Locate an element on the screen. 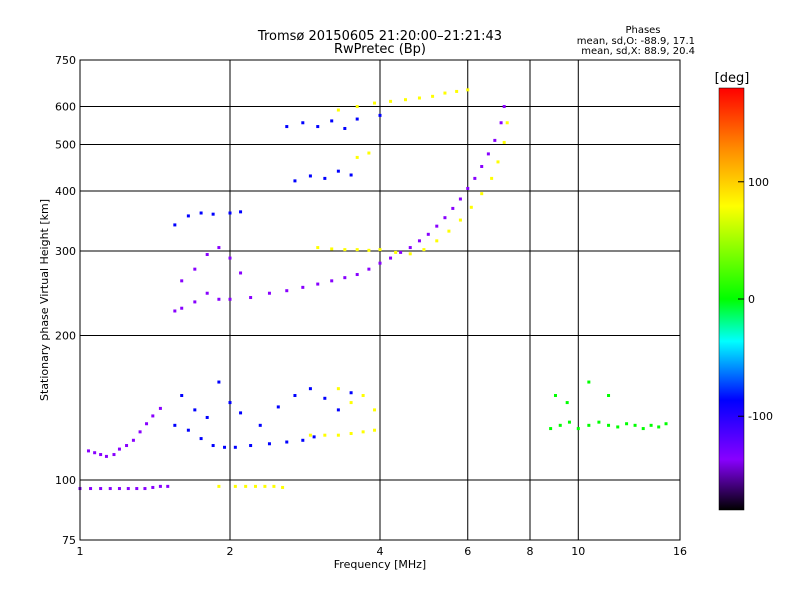 This screenshot has width=800, height=600. chart-title: Tromsø 20150605 21:20:00–21:21:43 is located at coordinates (379, 36).